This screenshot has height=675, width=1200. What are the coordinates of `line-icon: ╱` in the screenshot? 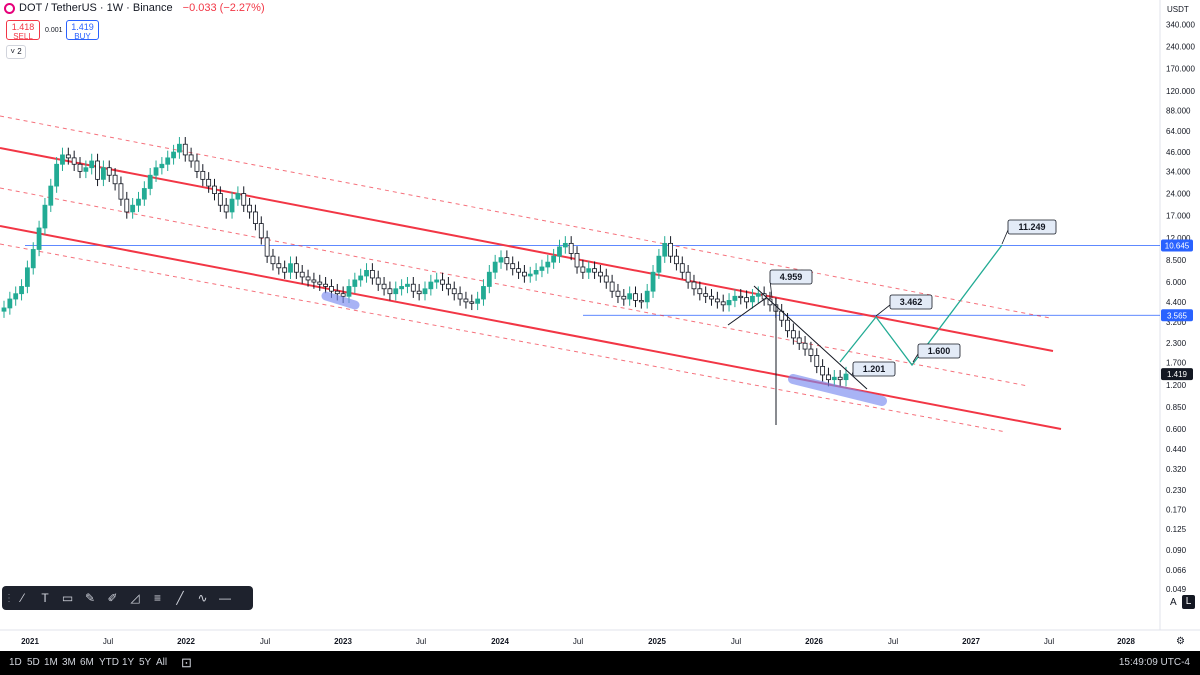 It's located at (180, 598).